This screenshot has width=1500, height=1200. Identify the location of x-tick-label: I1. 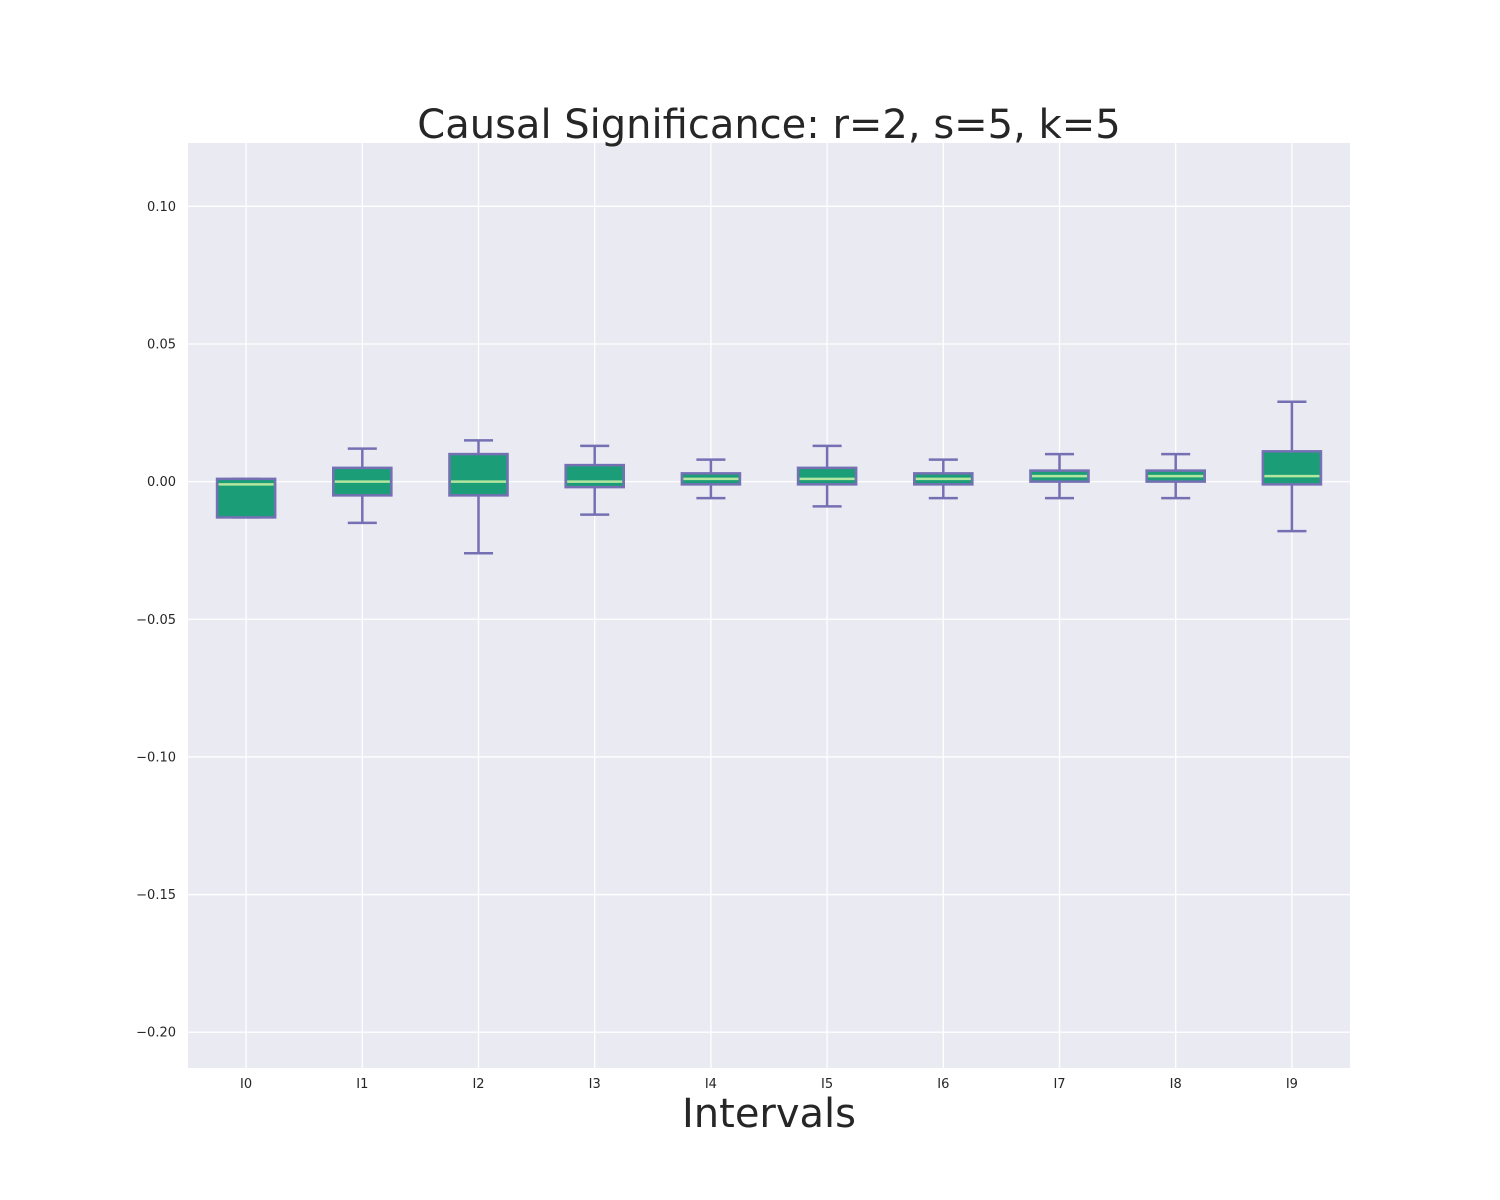
(362, 1084).